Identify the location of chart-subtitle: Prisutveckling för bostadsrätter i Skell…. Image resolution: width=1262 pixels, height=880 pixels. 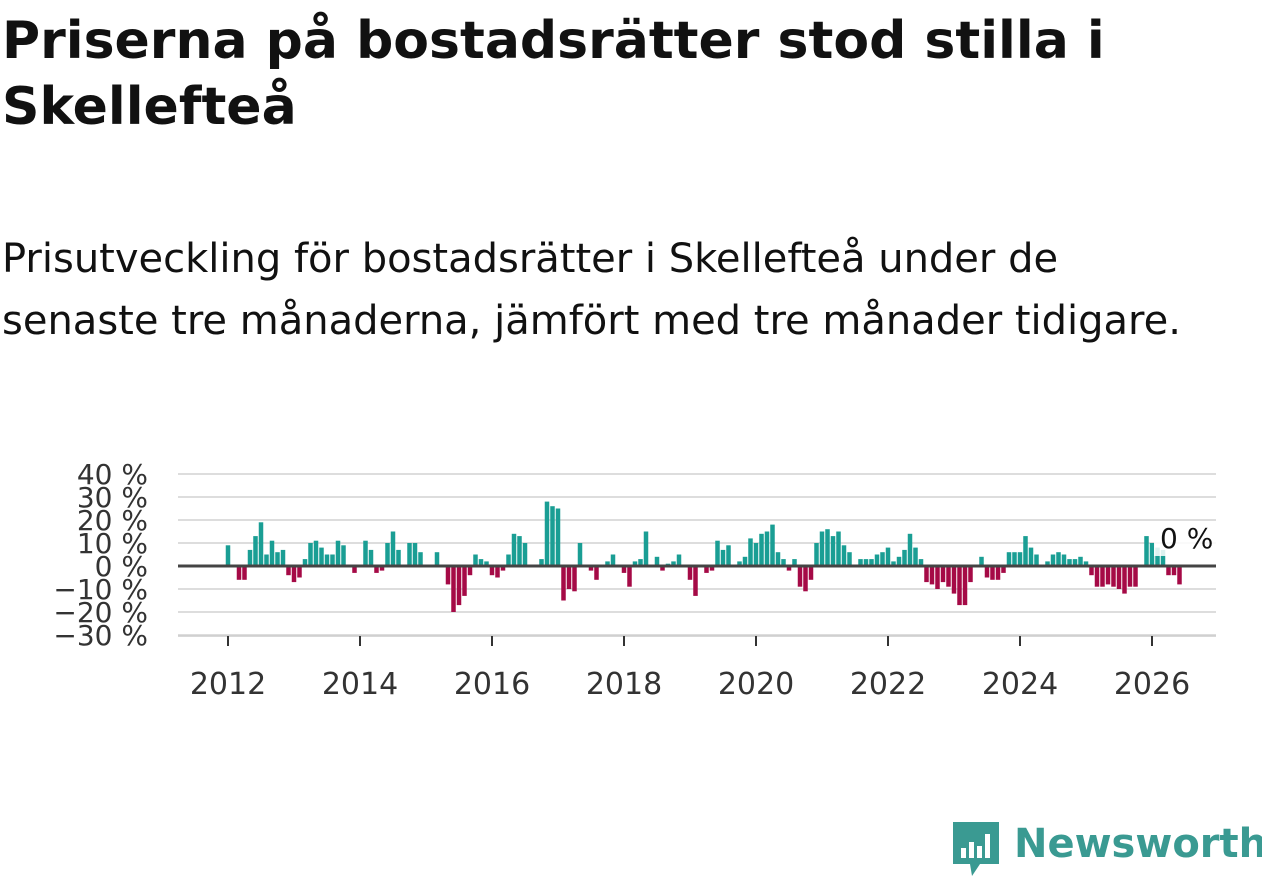
(591, 290).